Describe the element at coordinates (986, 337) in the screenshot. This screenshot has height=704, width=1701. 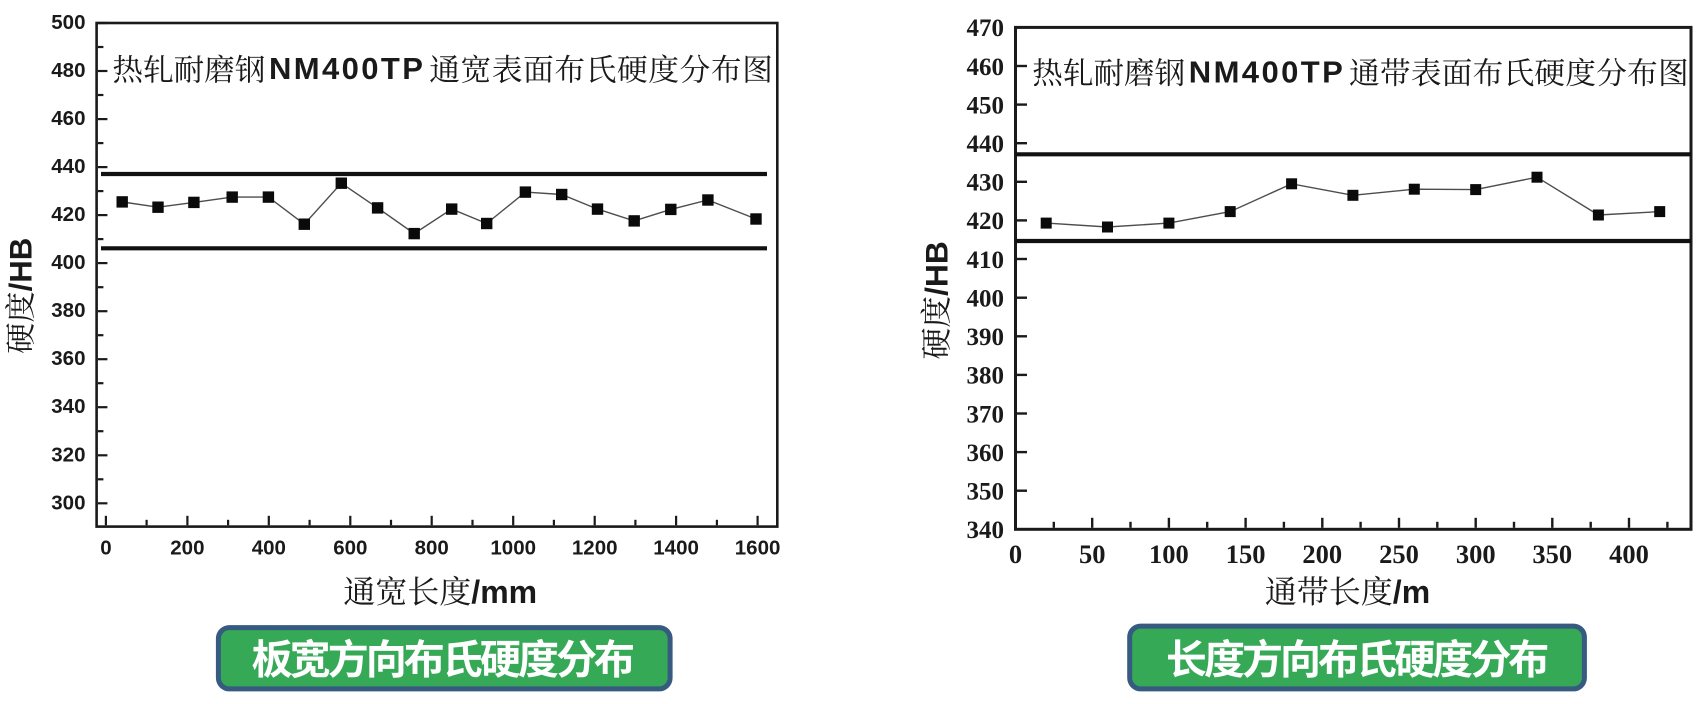
I see `svg-text: 390` at that location.